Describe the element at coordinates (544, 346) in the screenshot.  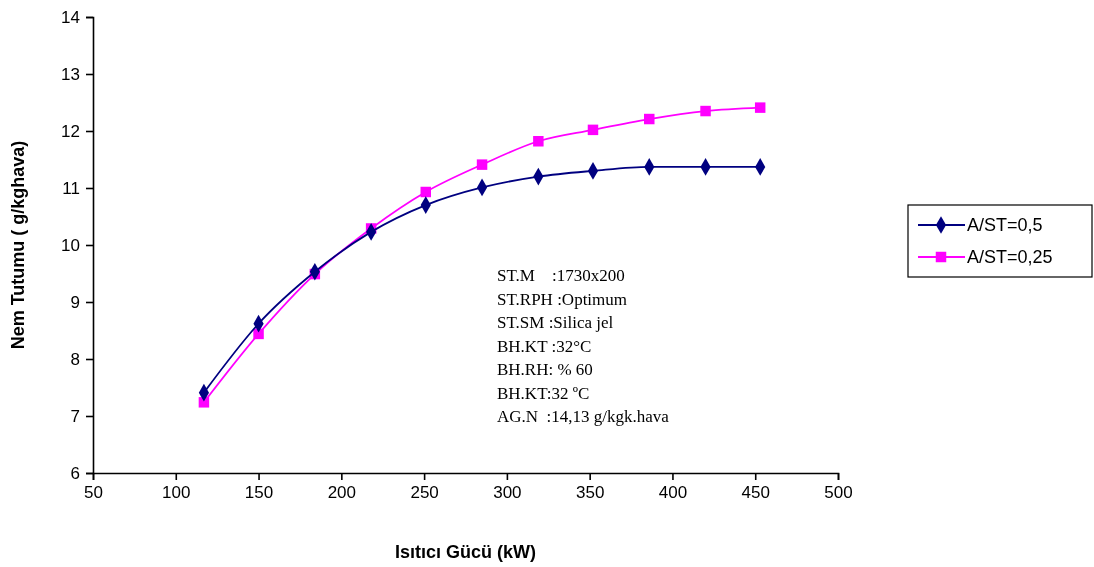
I see `annotation: BH.KT :32°C` at that location.